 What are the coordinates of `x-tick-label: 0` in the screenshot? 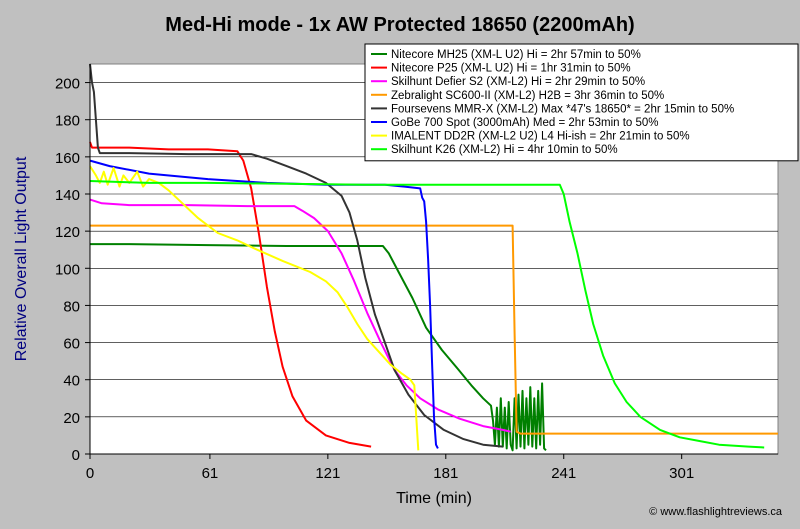 It's located at (90, 473).